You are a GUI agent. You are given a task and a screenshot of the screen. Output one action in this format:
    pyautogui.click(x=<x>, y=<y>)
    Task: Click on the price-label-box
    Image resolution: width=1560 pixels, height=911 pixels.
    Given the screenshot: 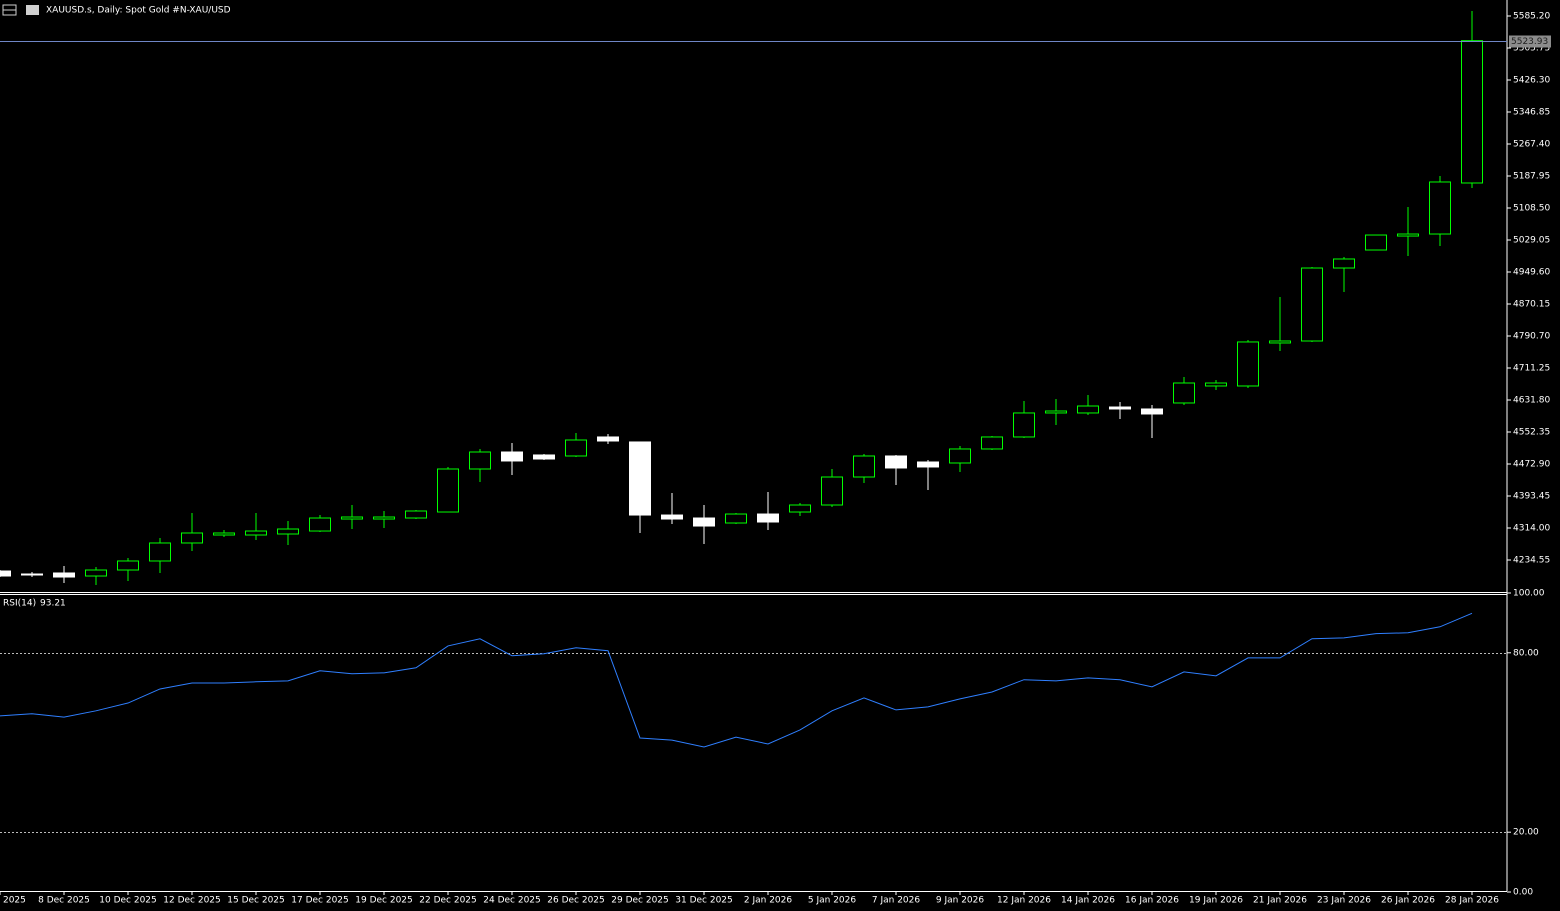 What is the action you would take?
    pyautogui.click(x=1530, y=41)
    